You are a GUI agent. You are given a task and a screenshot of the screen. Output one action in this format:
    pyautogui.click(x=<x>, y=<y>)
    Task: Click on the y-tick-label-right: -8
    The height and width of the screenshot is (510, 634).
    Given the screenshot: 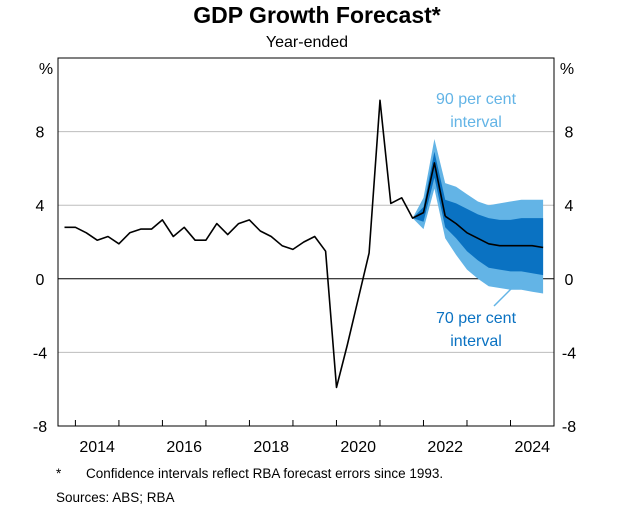 What is the action you would take?
    pyautogui.click(x=569, y=427)
    